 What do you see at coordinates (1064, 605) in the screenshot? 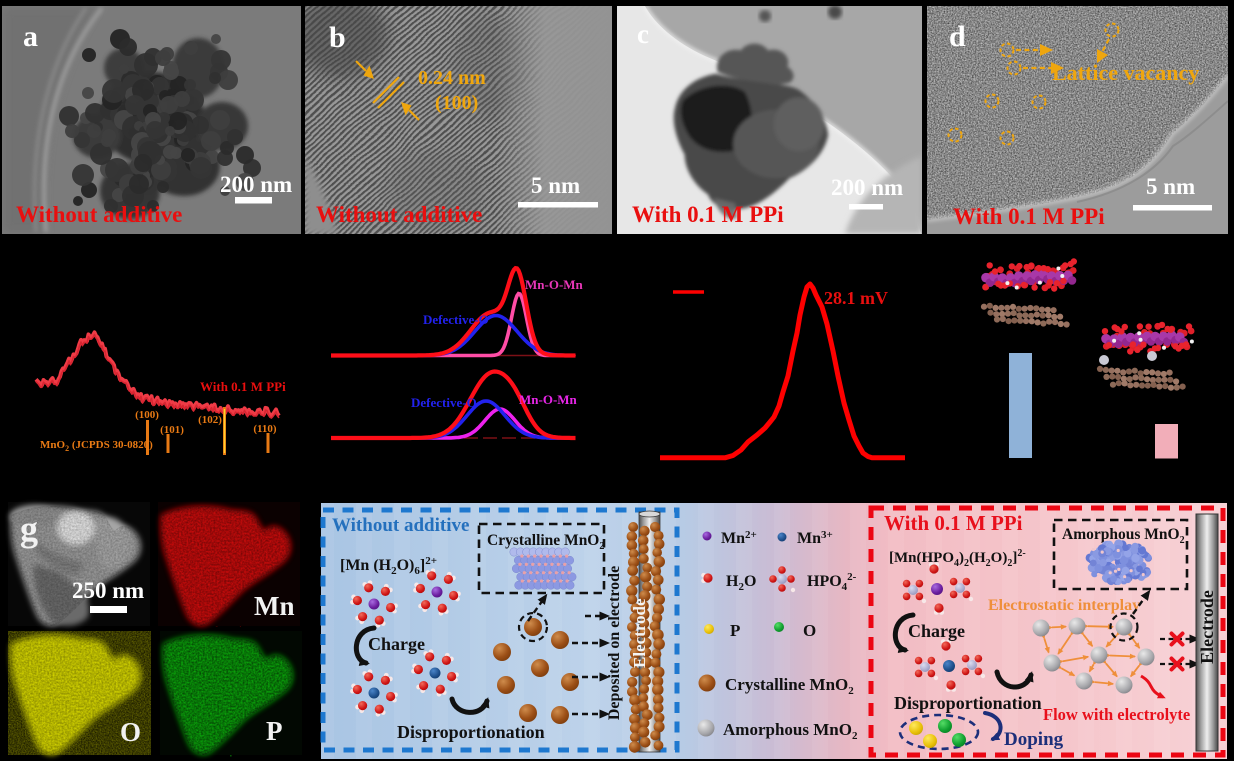
I see `svg-text: Electrostatic interplay` at bounding box center [1064, 605].